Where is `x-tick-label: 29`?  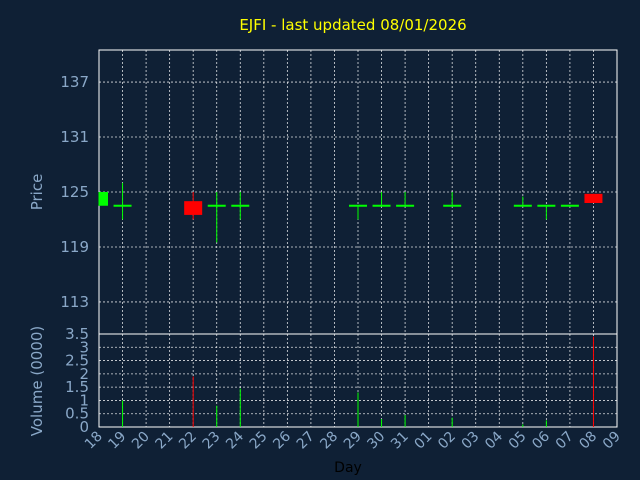
x-tick-label: 29 is located at coordinates (353, 441).